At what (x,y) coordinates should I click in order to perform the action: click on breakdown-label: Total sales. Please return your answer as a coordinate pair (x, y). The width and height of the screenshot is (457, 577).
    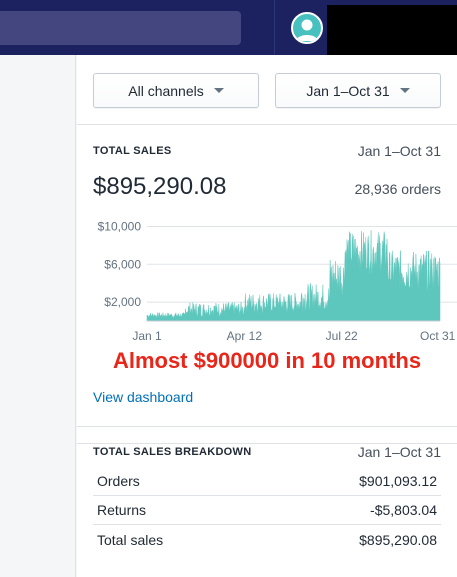
    Looking at the image, I should click on (130, 539).